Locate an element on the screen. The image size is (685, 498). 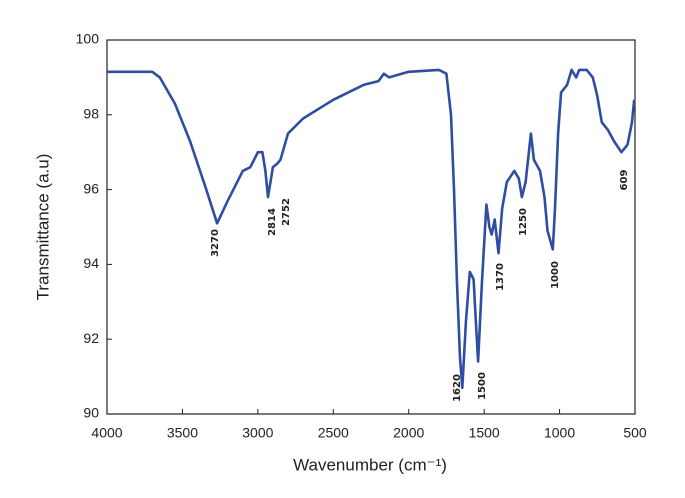
peak-label: 1500 is located at coordinates (482, 386).